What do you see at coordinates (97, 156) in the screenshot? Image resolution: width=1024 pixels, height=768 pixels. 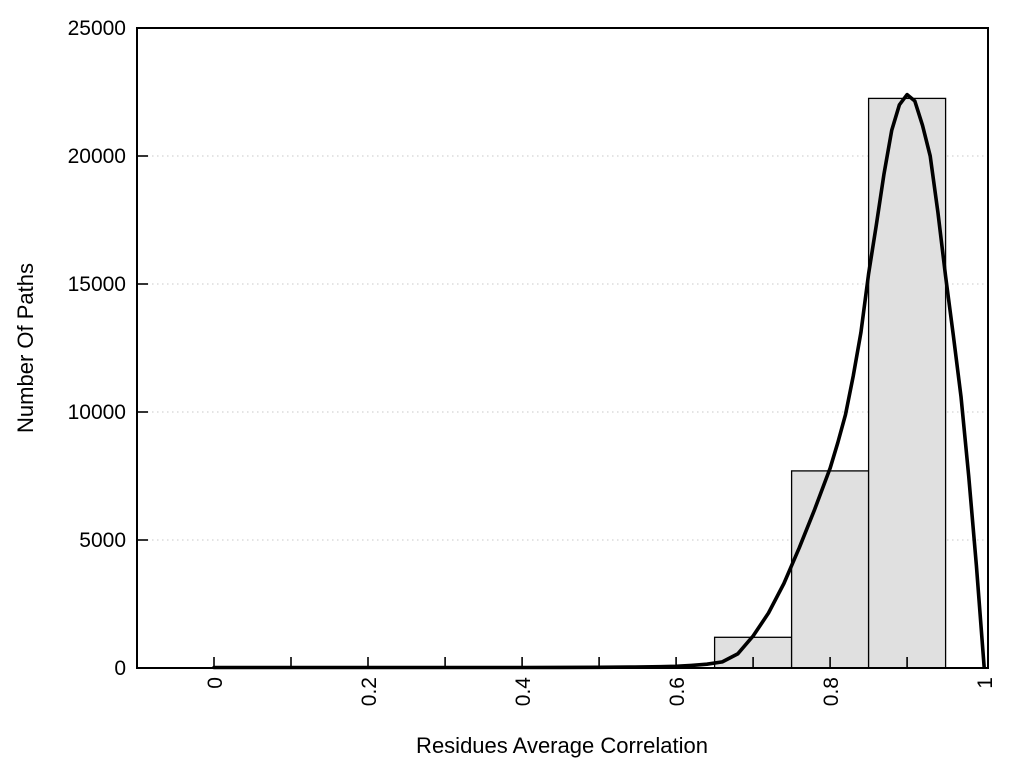 I see `y-tick-label: 20000` at bounding box center [97, 156].